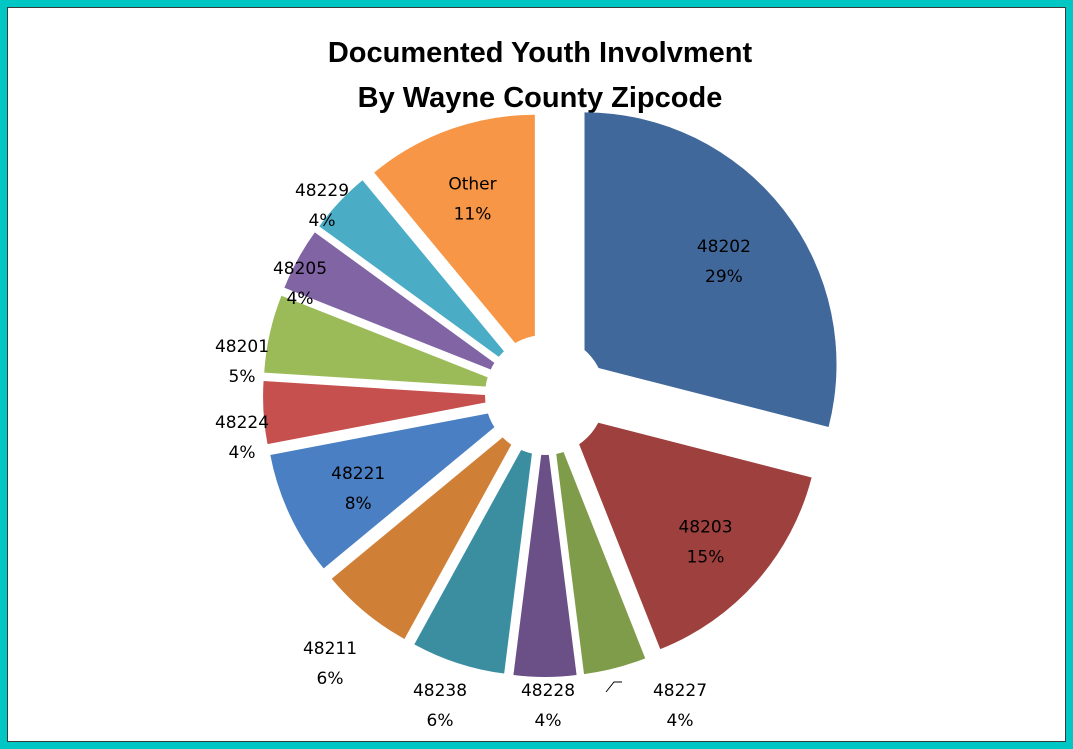 Image resolution: width=1073 pixels, height=749 pixels. Describe the element at coordinates (300, 299) in the screenshot. I see `label-48205-percent: 4%` at that location.